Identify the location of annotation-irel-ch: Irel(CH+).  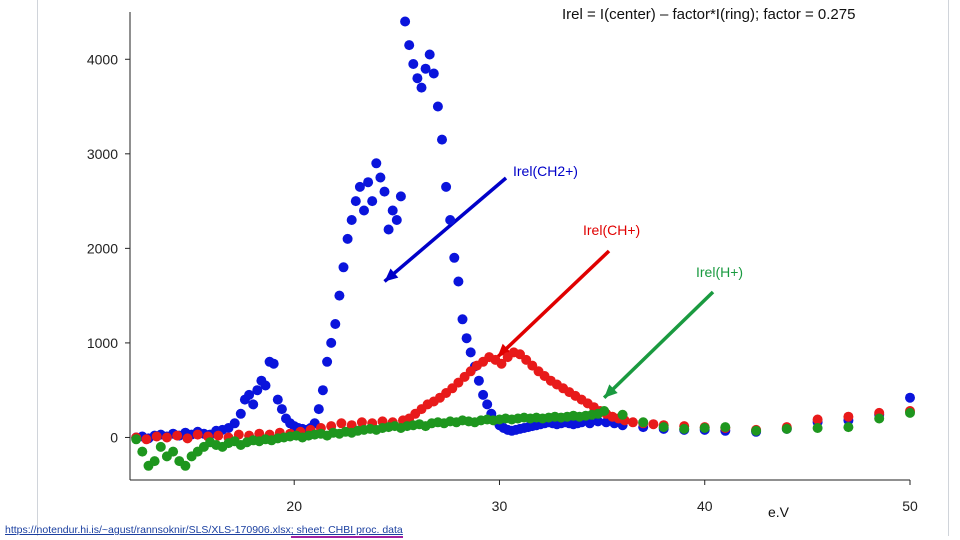
(612, 230).